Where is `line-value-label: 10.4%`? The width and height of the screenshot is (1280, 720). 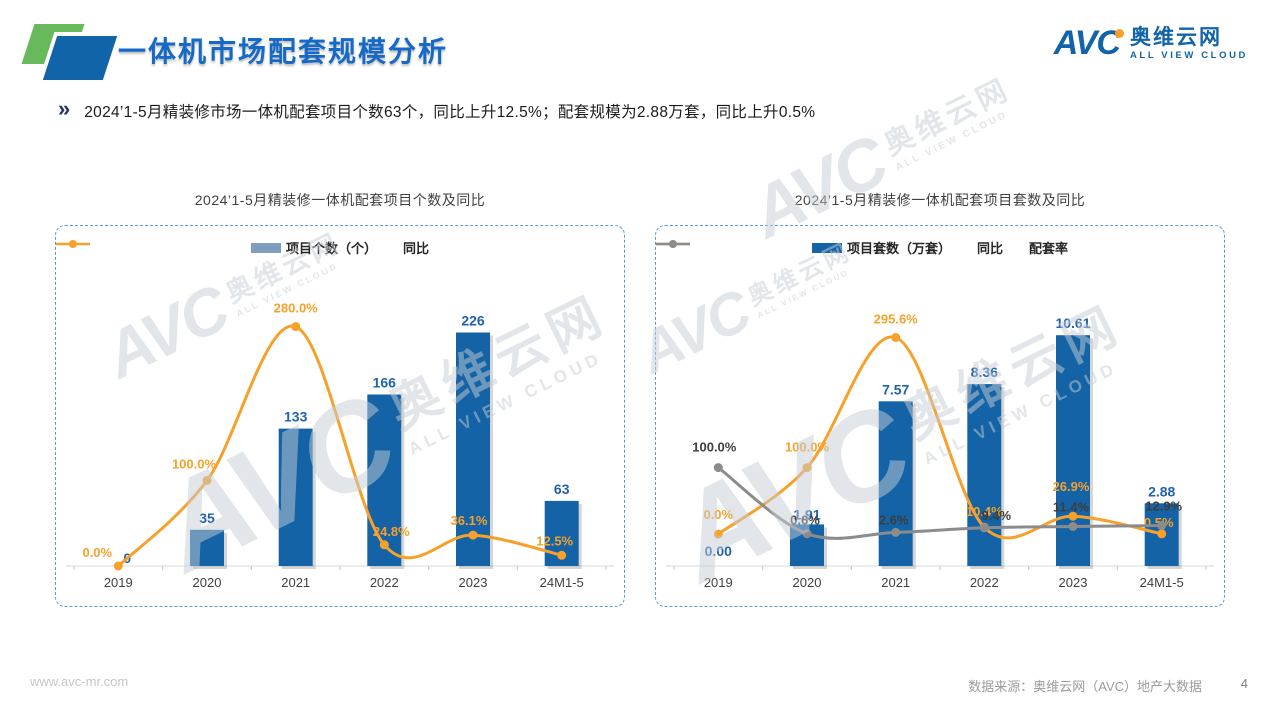 line-value-label: 10.4% is located at coordinates (984, 511).